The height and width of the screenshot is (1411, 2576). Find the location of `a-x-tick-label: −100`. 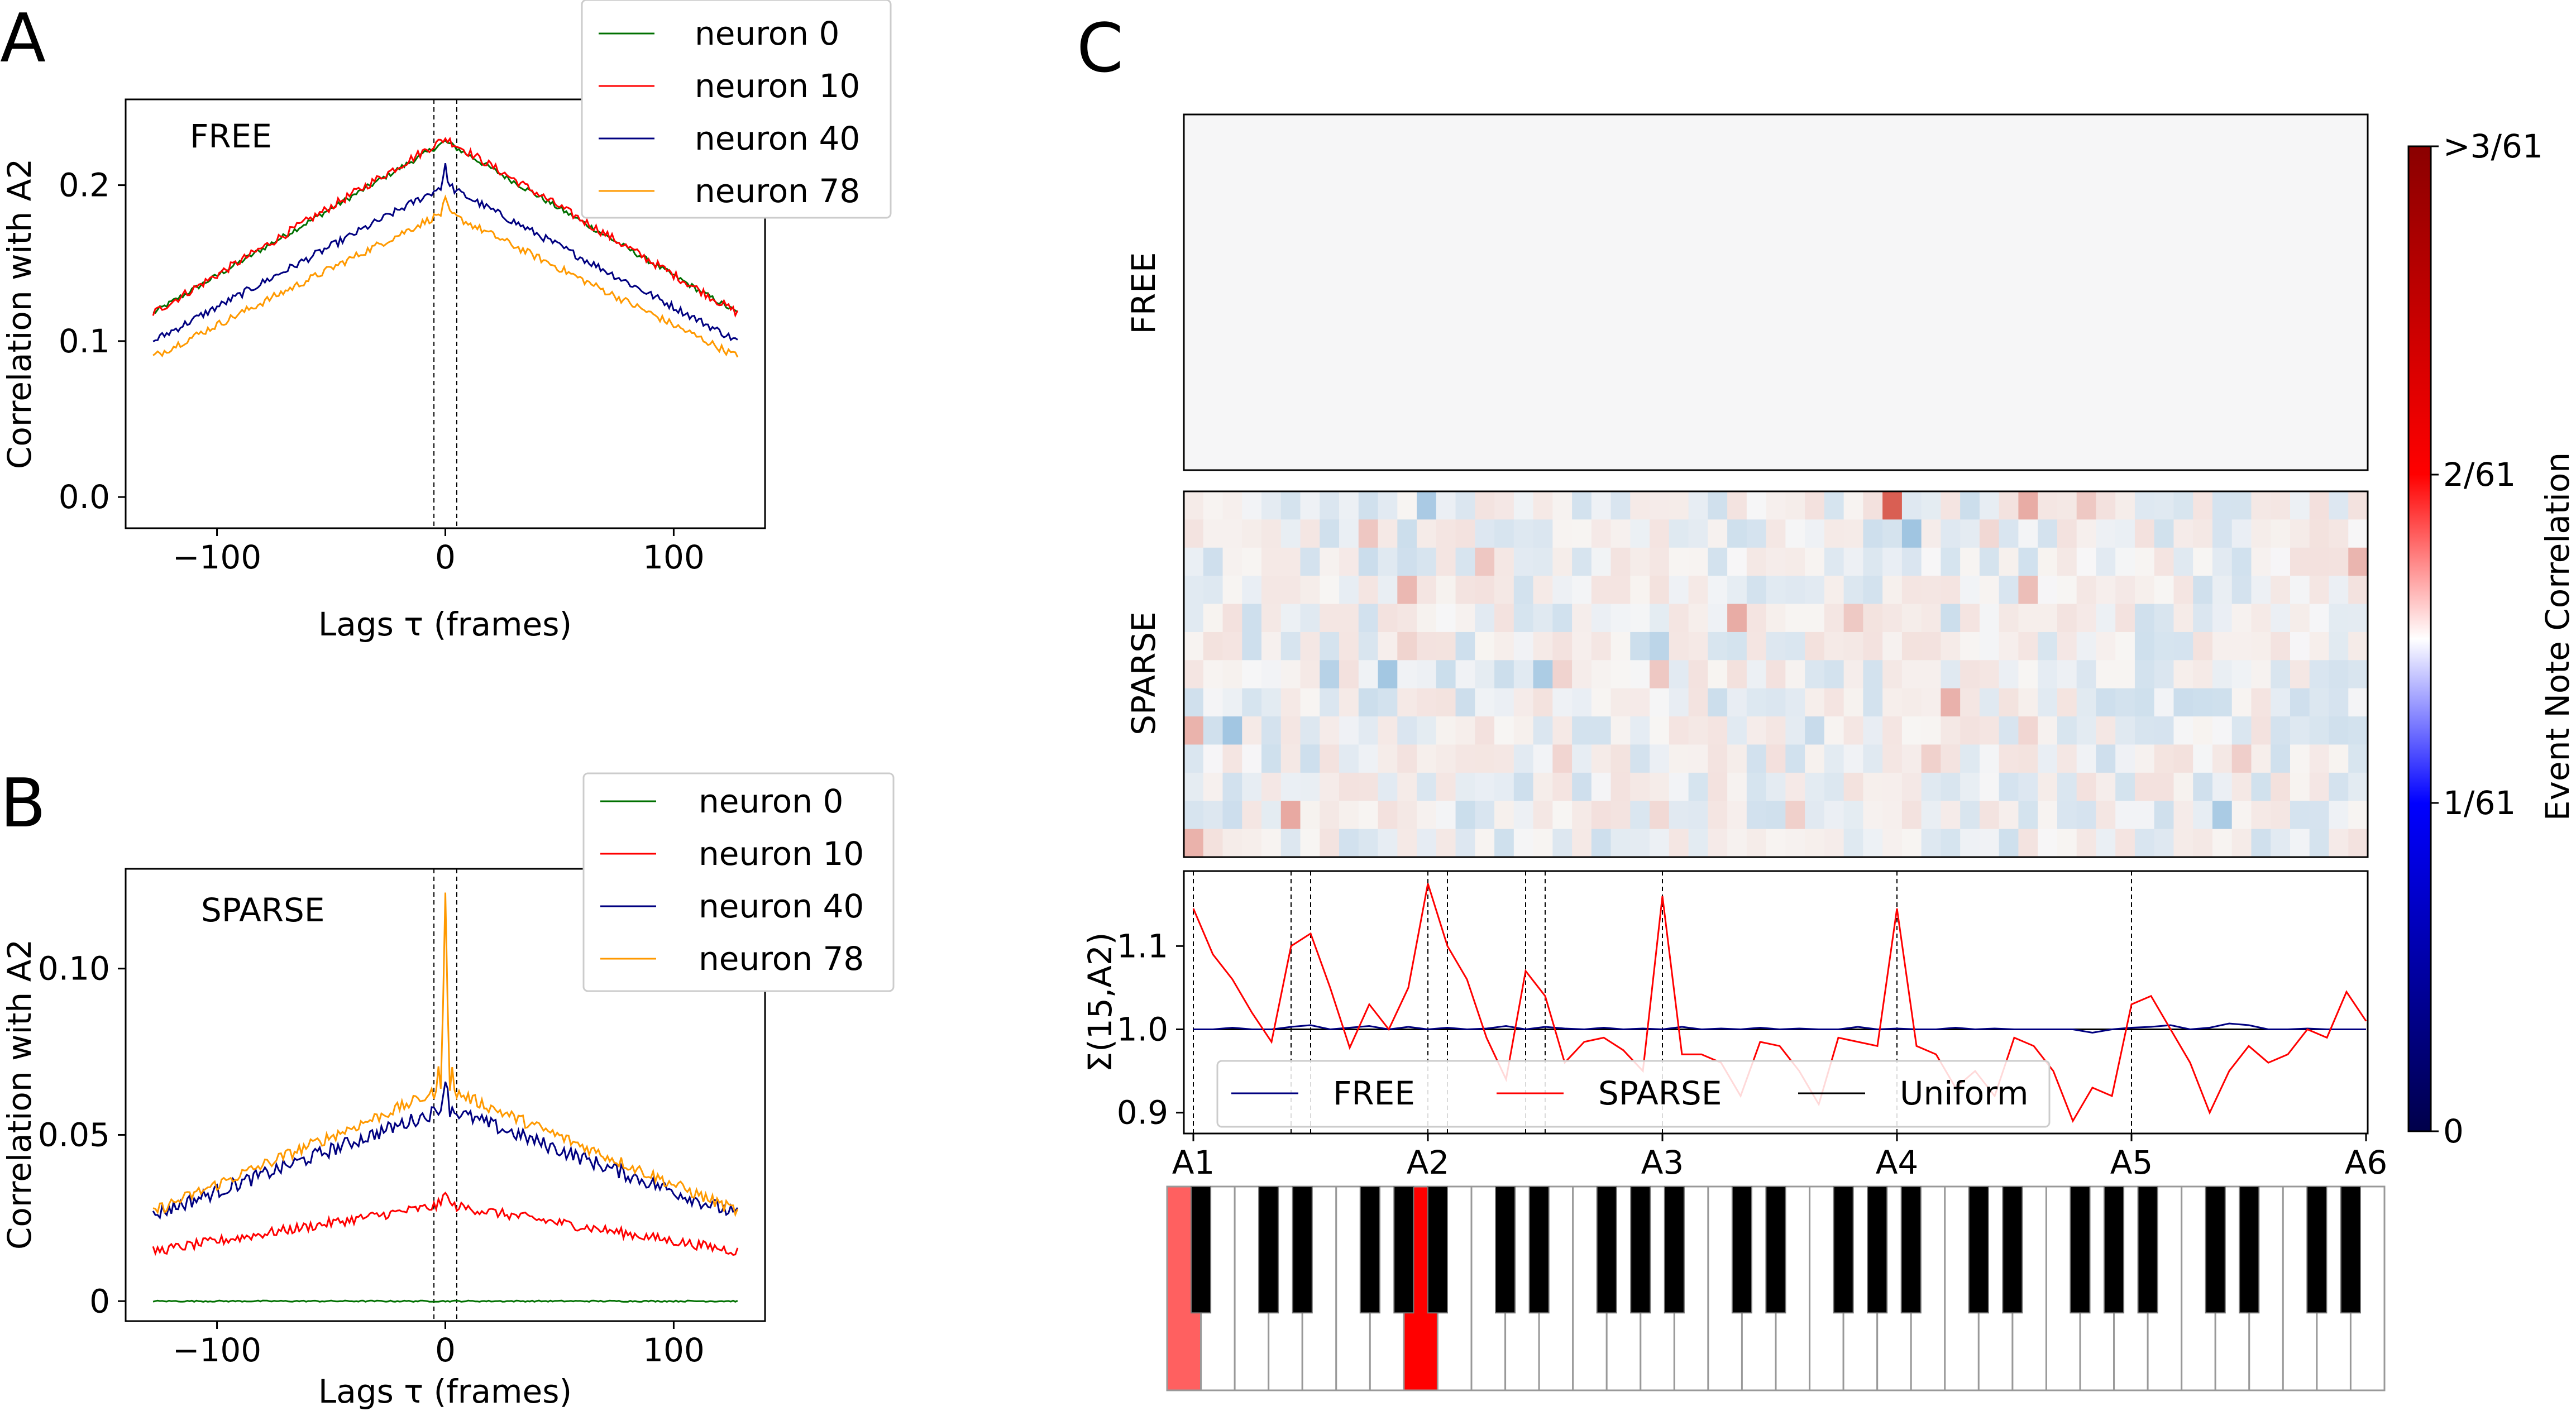

a-x-tick-label: −100 is located at coordinates (217, 557).